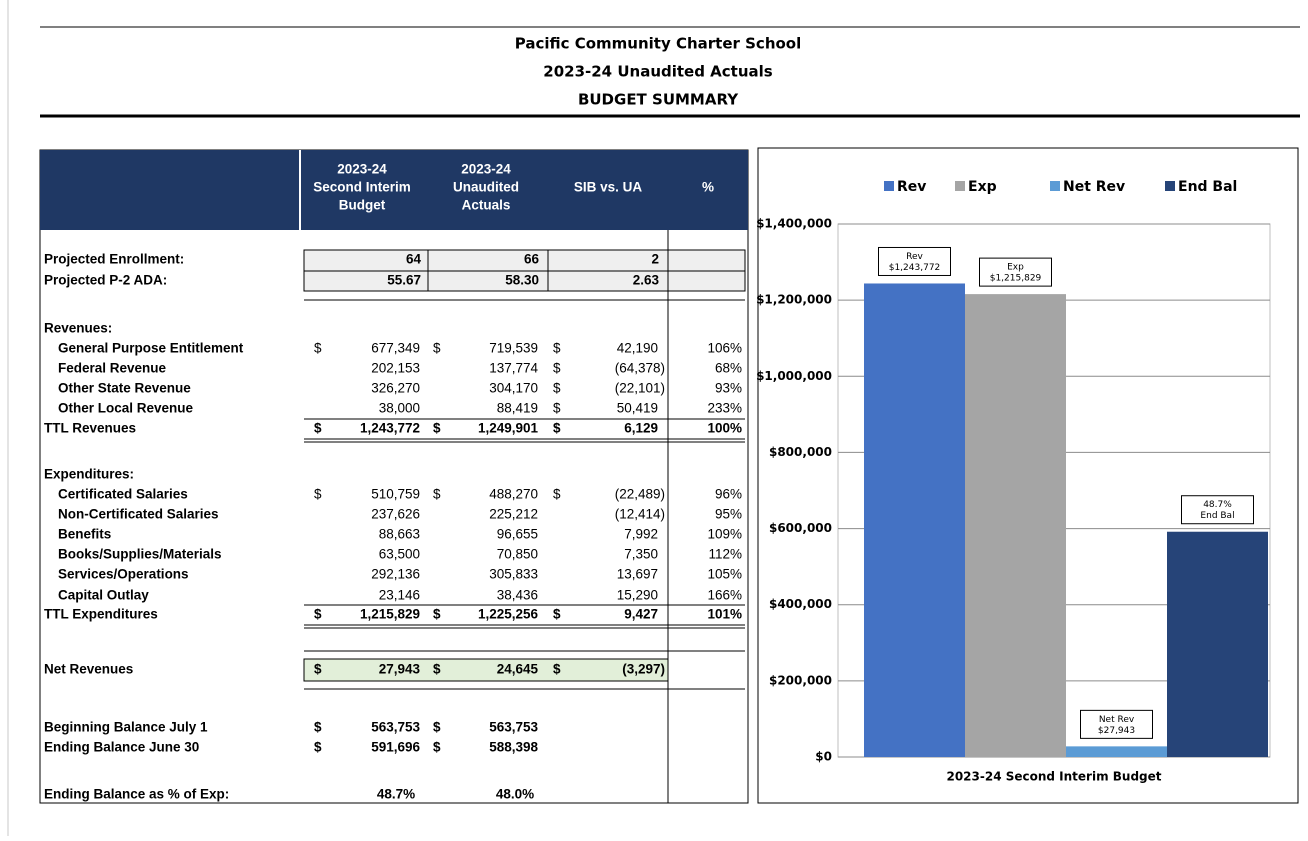 This screenshot has width=1308, height=841. I want to click on y-tick-label: $1,200,000, so click(794, 300).